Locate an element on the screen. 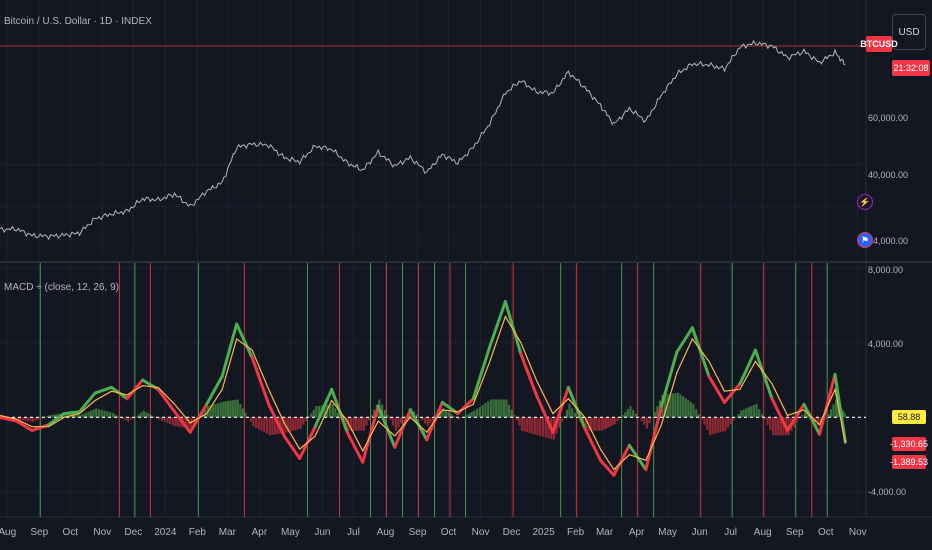 Image resolution: width=932 pixels, height=550 pixels. currency-button: USD is located at coordinates (909, 32).